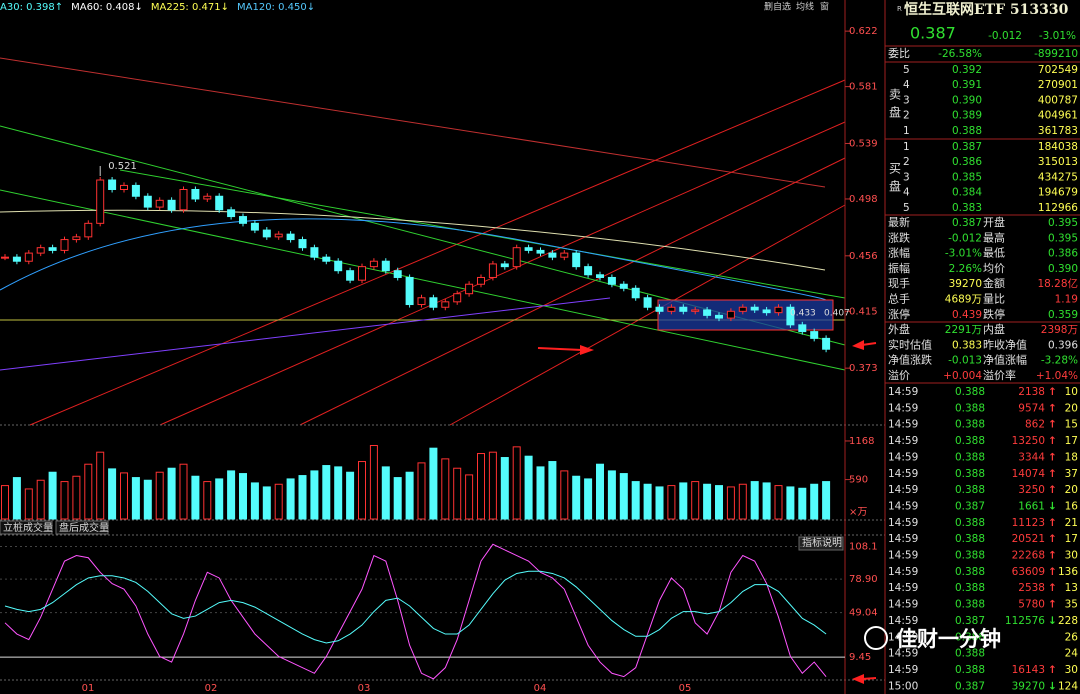 The width and height of the screenshot is (1080, 694). Describe the element at coordinates (994, 237) in the screenshot. I see `stat-label: 最高` at that location.